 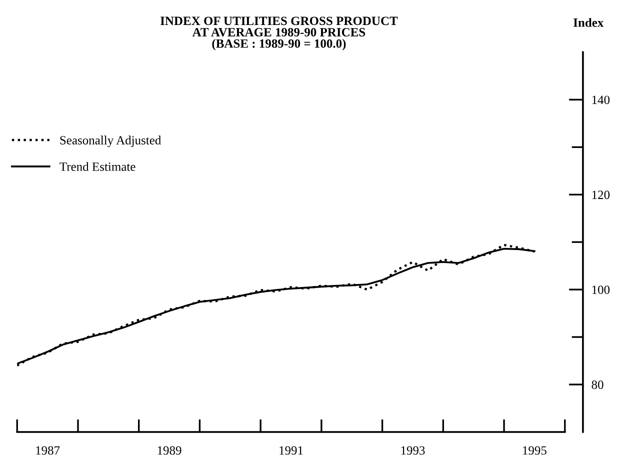 What do you see at coordinates (291, 450) in the screenshot?
I see `x-tick-label: 1991` at bounding box center [291, 450].